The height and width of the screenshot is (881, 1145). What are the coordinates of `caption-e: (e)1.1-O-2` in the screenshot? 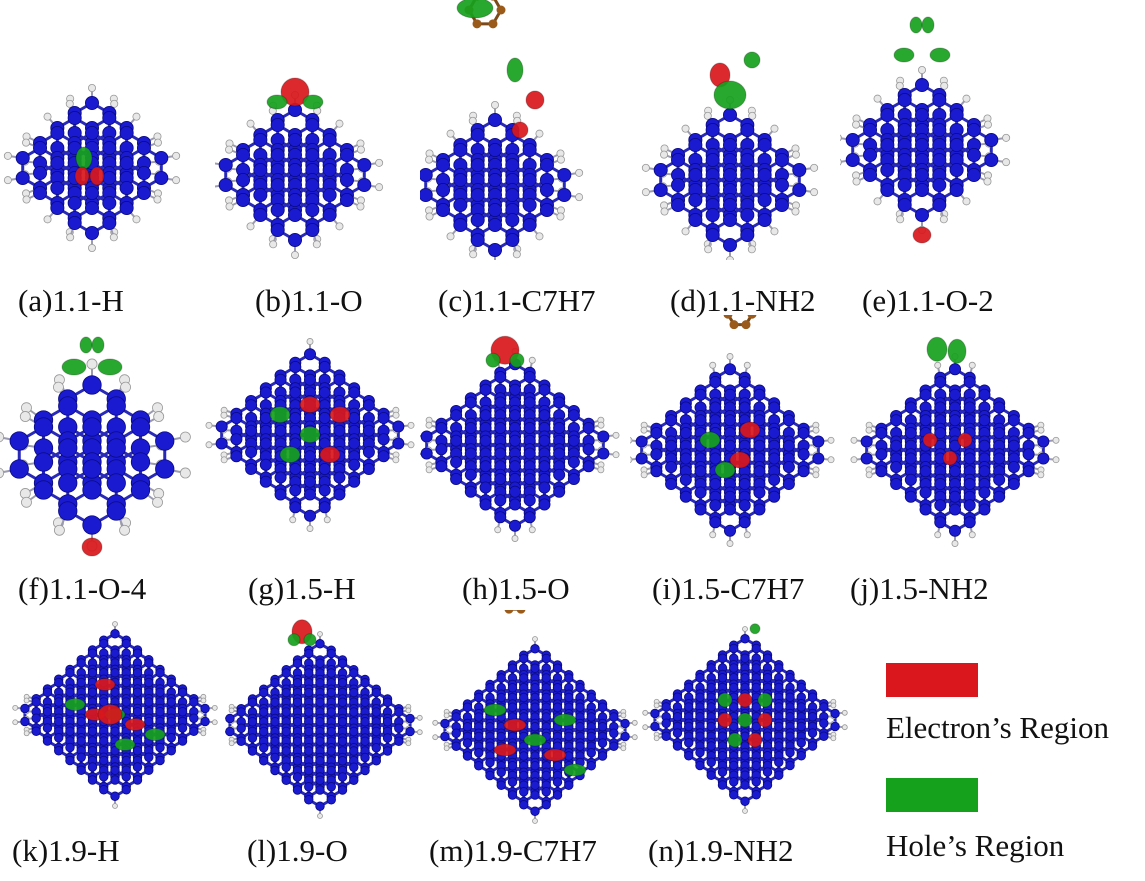 It's located at (928, 300).